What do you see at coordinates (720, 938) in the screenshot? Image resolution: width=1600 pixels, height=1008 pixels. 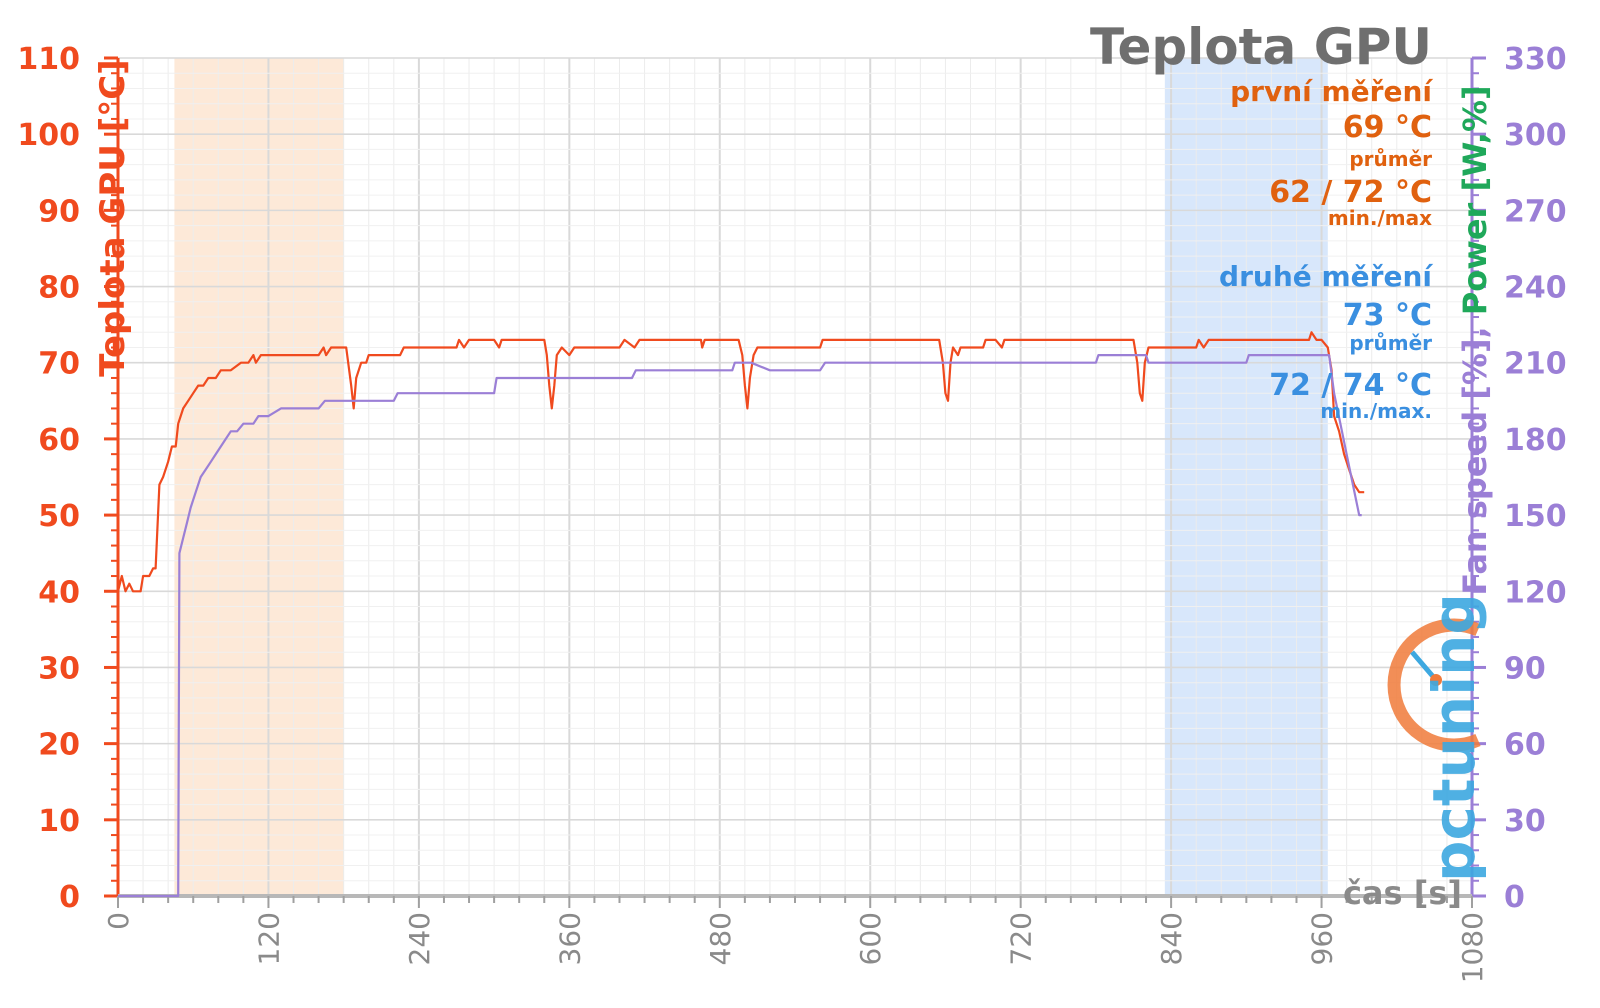 I see `x-tick-label: 480` at bounding box center [720, 938].